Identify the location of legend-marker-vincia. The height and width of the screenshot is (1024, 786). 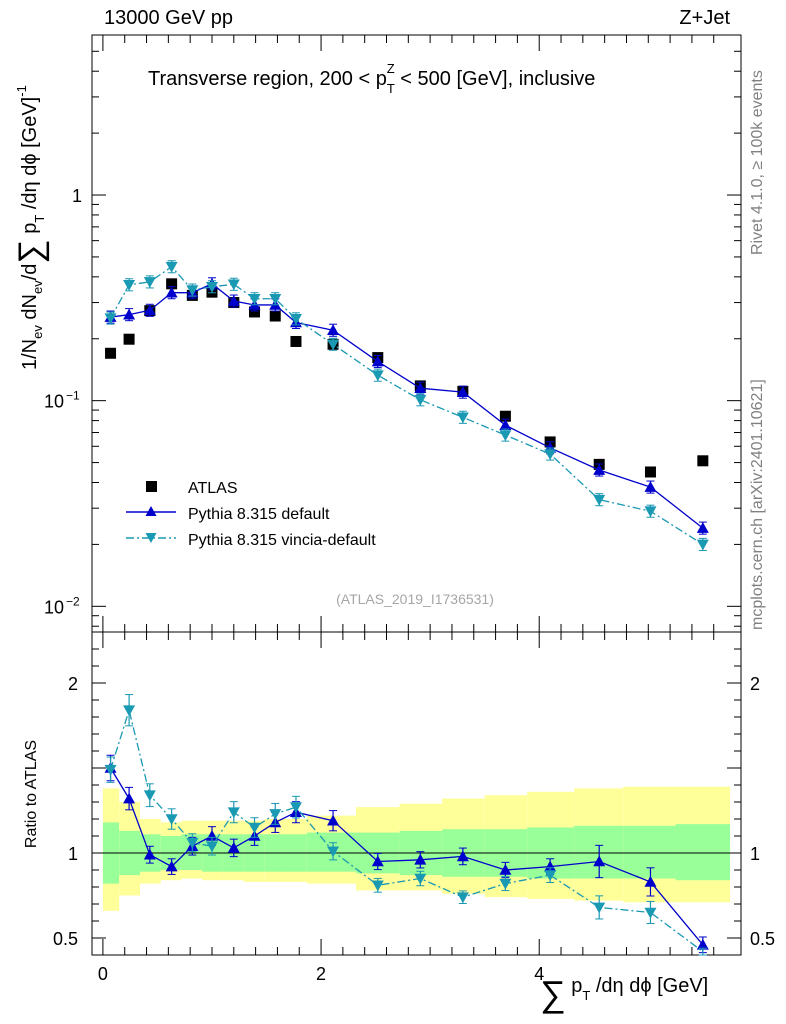
(151, 538).